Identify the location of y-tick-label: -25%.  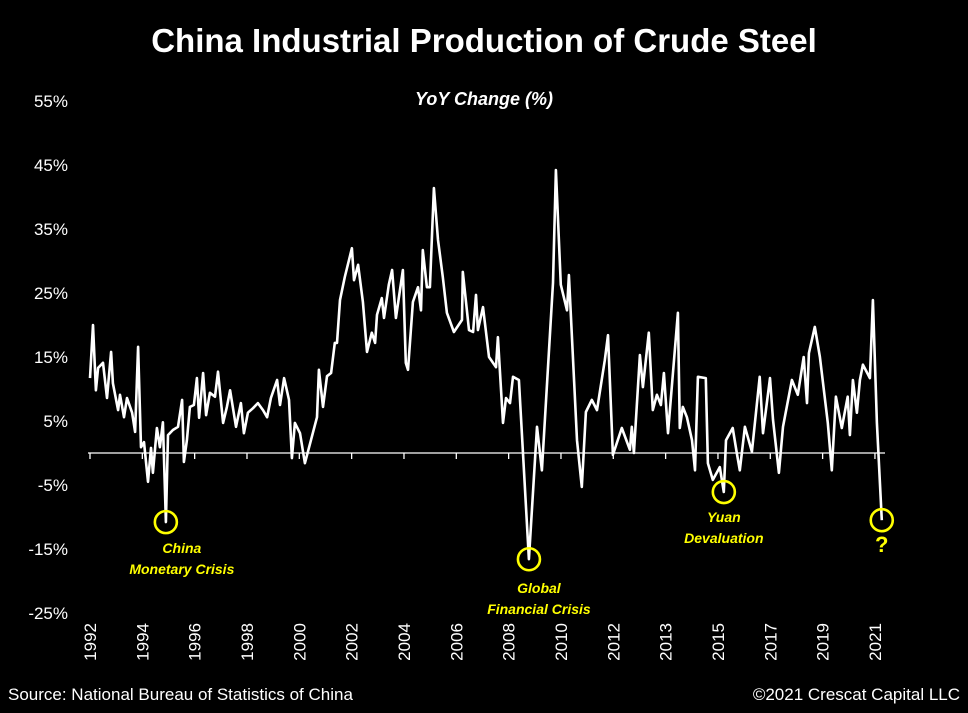
(48, 613).